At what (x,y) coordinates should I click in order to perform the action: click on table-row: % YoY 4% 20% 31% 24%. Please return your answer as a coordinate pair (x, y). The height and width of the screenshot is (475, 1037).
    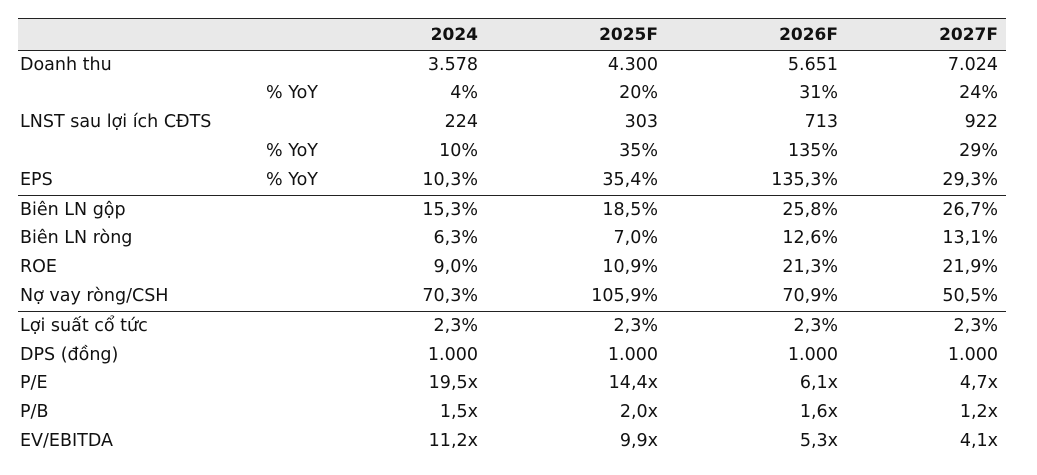
    Looking at the image, I should click on (512, 94).